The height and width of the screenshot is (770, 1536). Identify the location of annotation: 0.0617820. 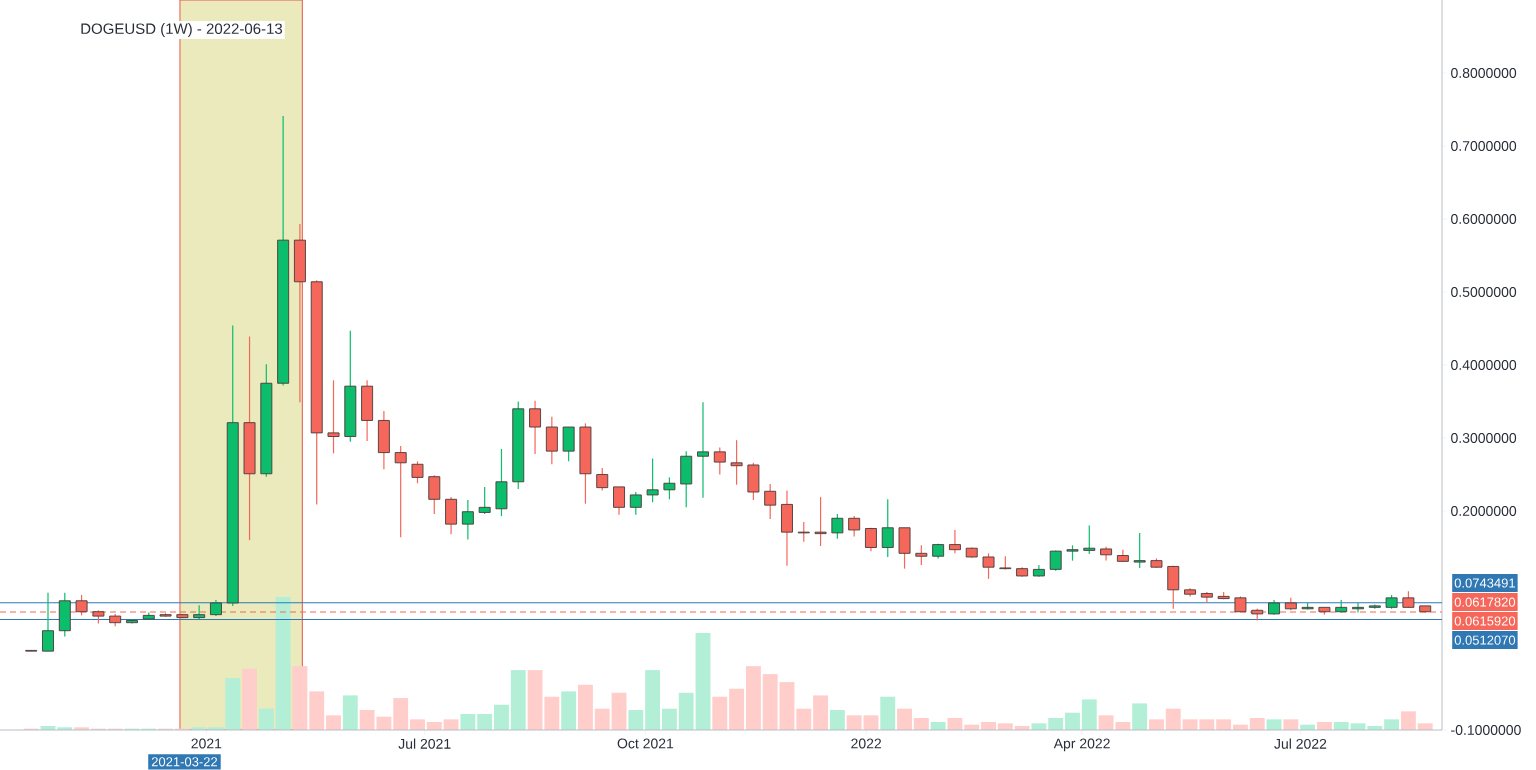
(1485, 602).